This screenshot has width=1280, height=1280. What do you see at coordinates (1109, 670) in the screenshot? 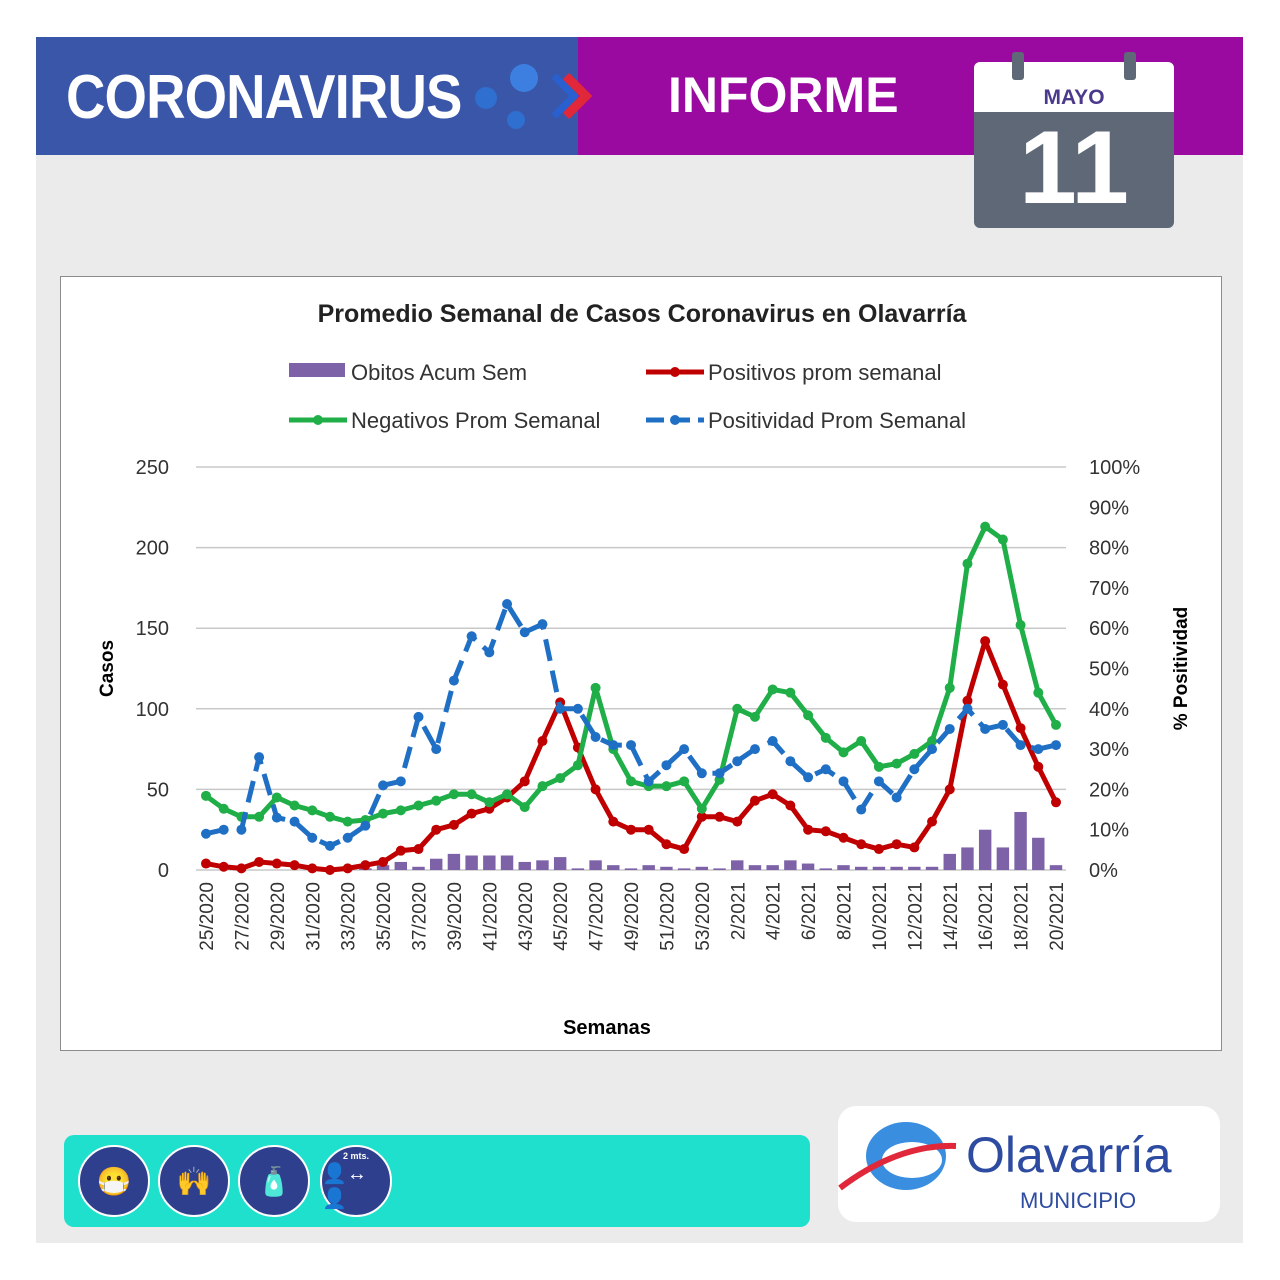
I see `y2-tick-label: 50%` at bounding box center [1109, 670].